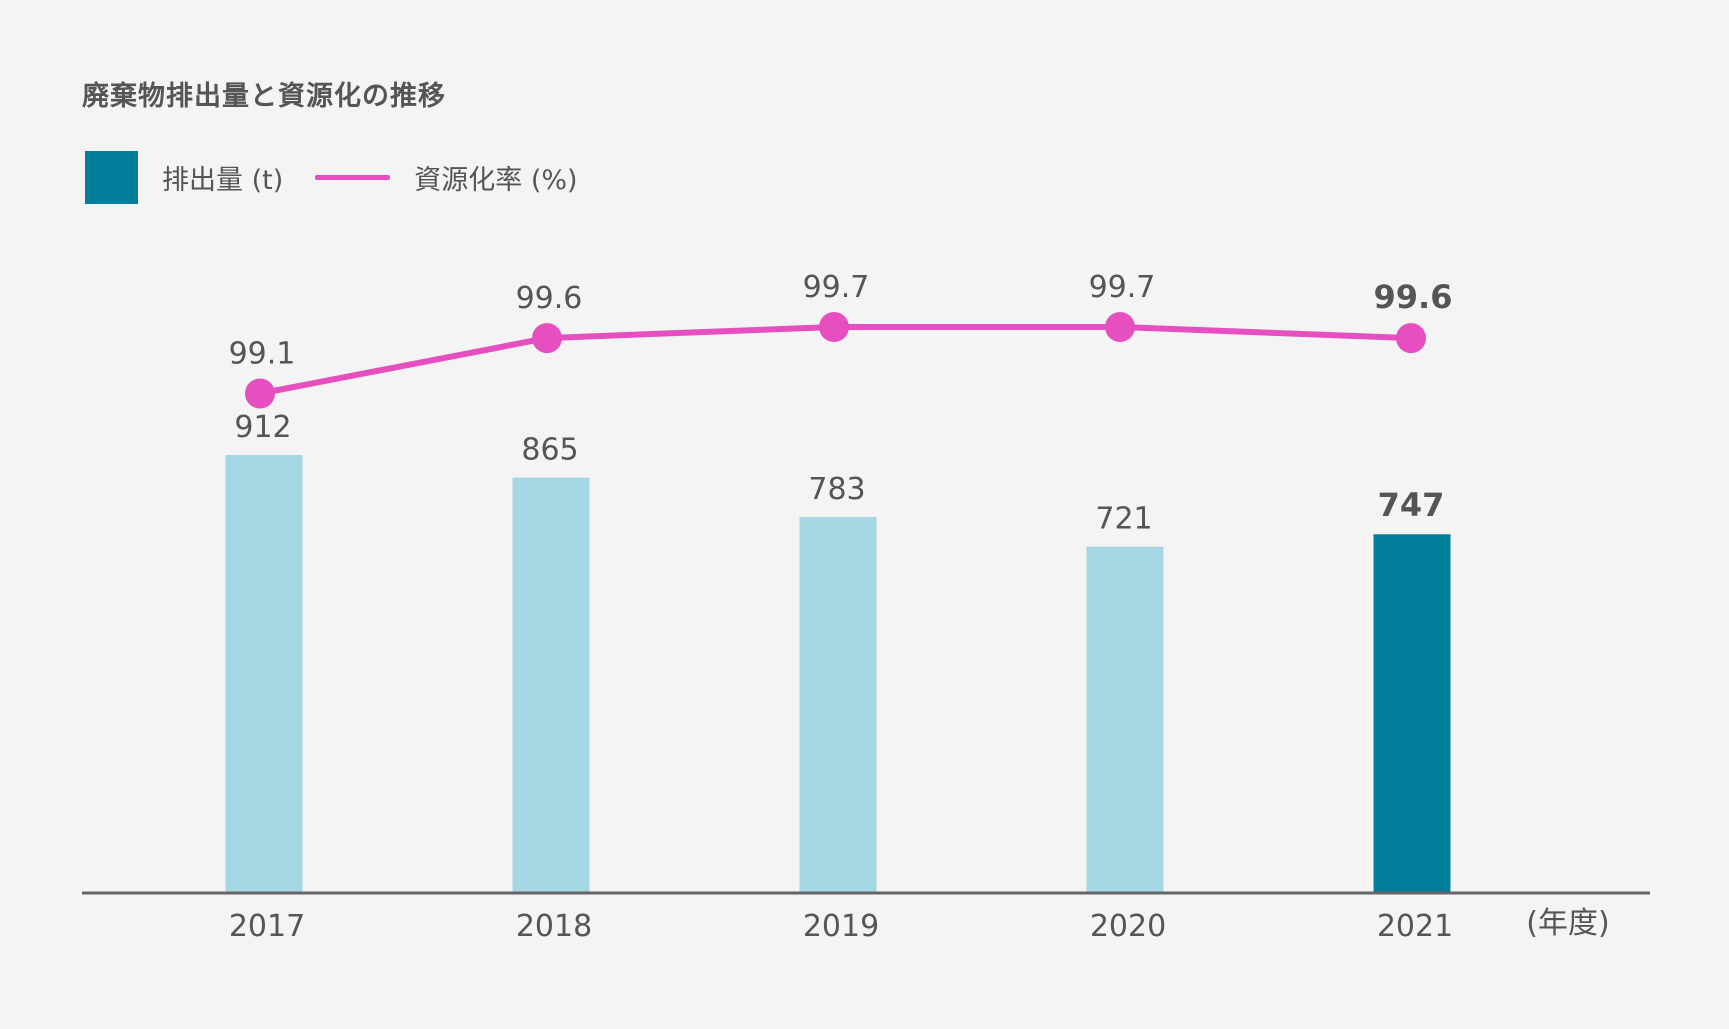  Describe the element at coordinates (836, 287) in the screenshot. I see `line-value-label-2019: 99.7` at that location.